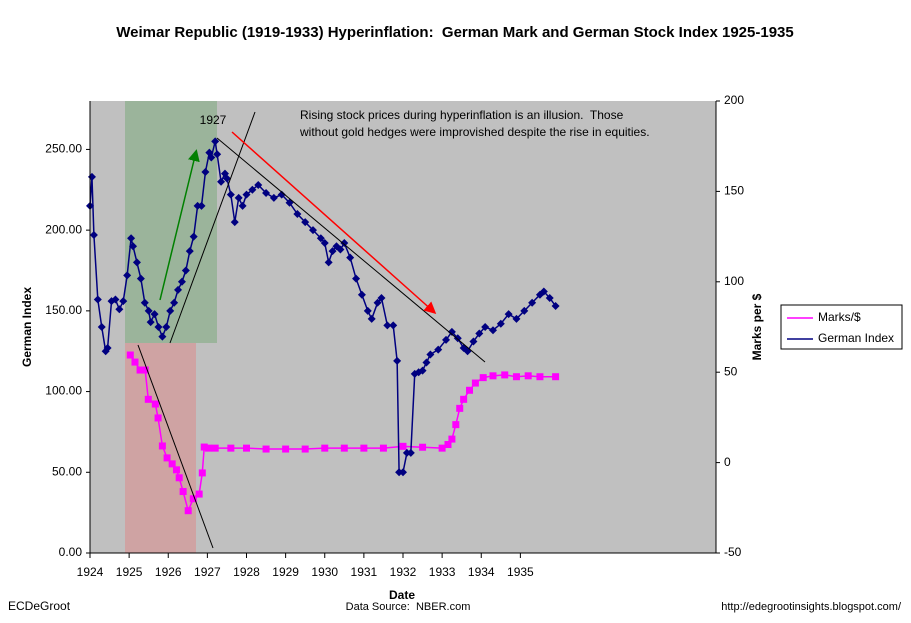 Image resolution: width=911 pixels, height=623 pixels. Describe the element at coordinates (351, 250) in the screenshot. I see `trend-line` at that location.